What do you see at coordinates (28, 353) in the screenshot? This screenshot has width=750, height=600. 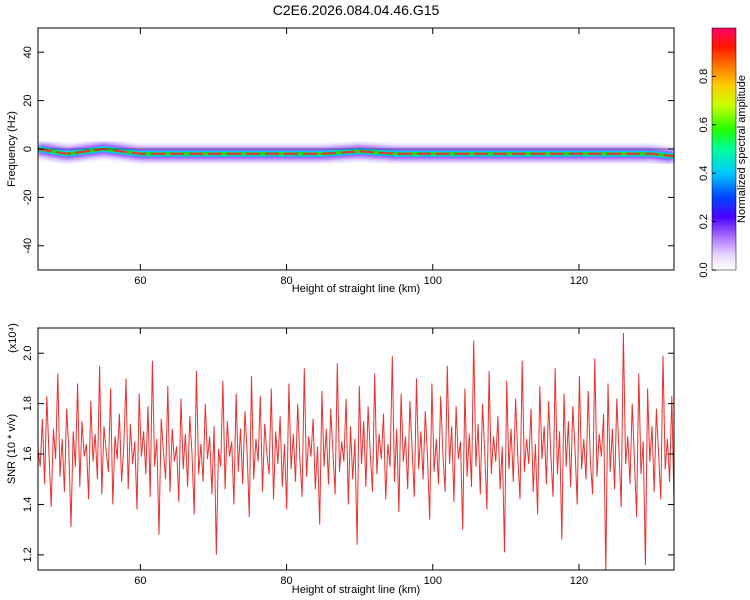 I see `snr-y-tick-label: 2.0` at bounding box center [28, 353].